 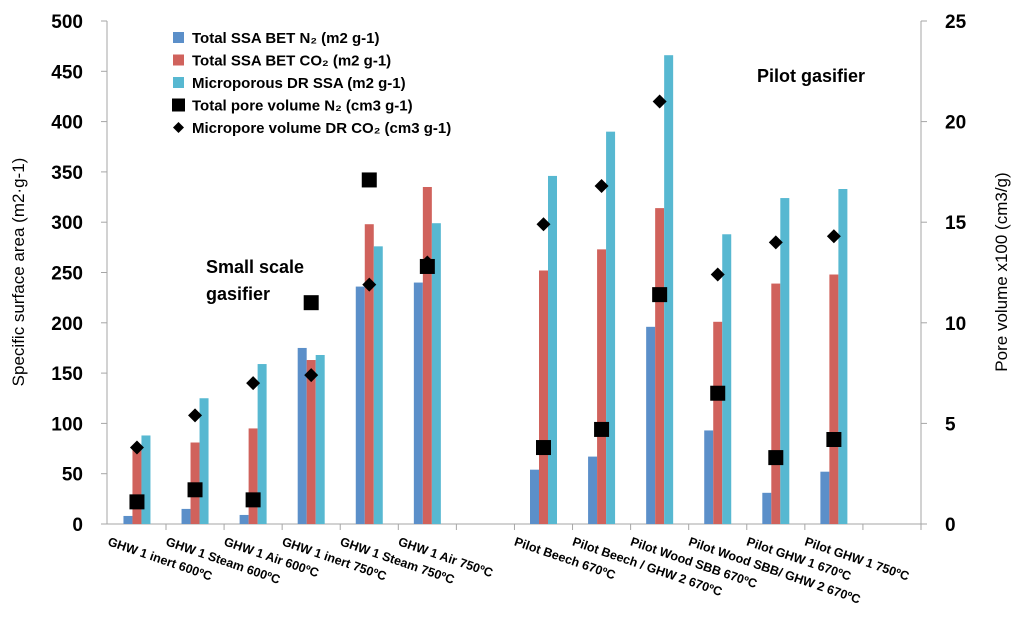 I want to click on left-tick-label: 150, so click(x=67, y=374).